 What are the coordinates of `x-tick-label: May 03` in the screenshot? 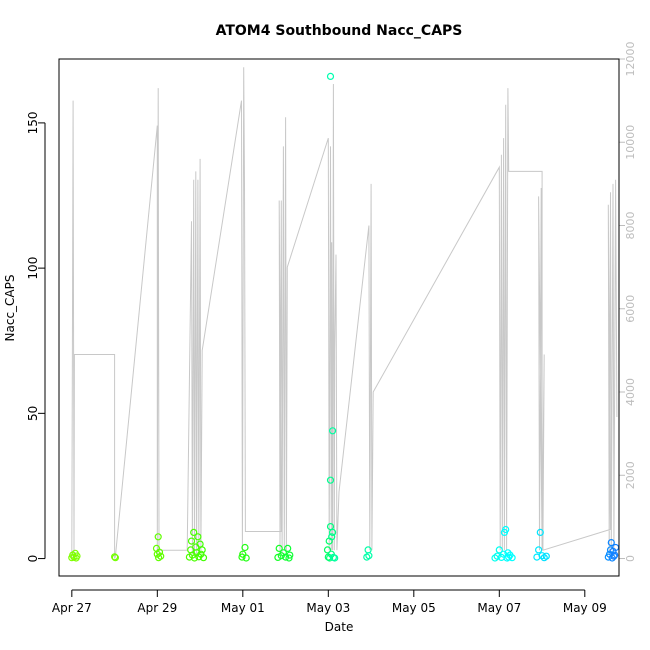 It's located at (328, 608).